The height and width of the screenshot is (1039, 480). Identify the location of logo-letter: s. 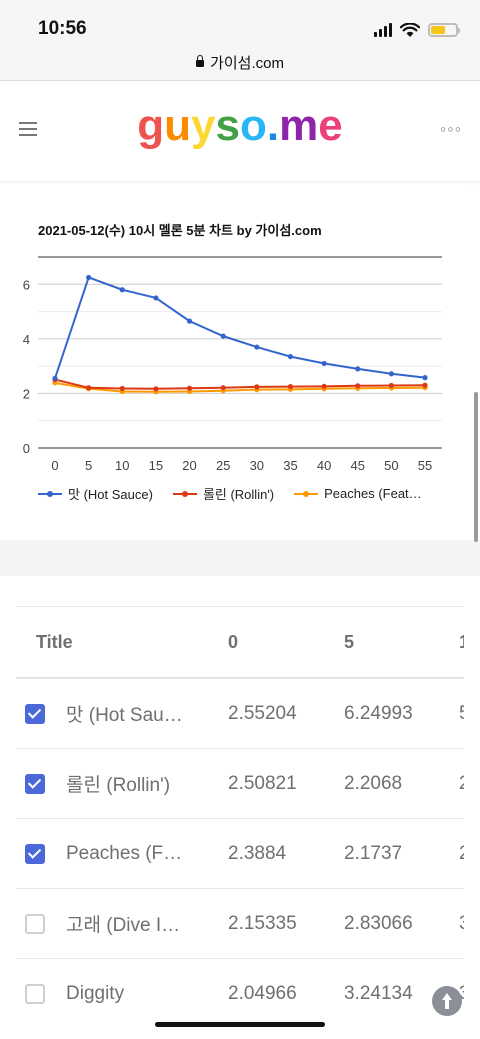
(227, 125).